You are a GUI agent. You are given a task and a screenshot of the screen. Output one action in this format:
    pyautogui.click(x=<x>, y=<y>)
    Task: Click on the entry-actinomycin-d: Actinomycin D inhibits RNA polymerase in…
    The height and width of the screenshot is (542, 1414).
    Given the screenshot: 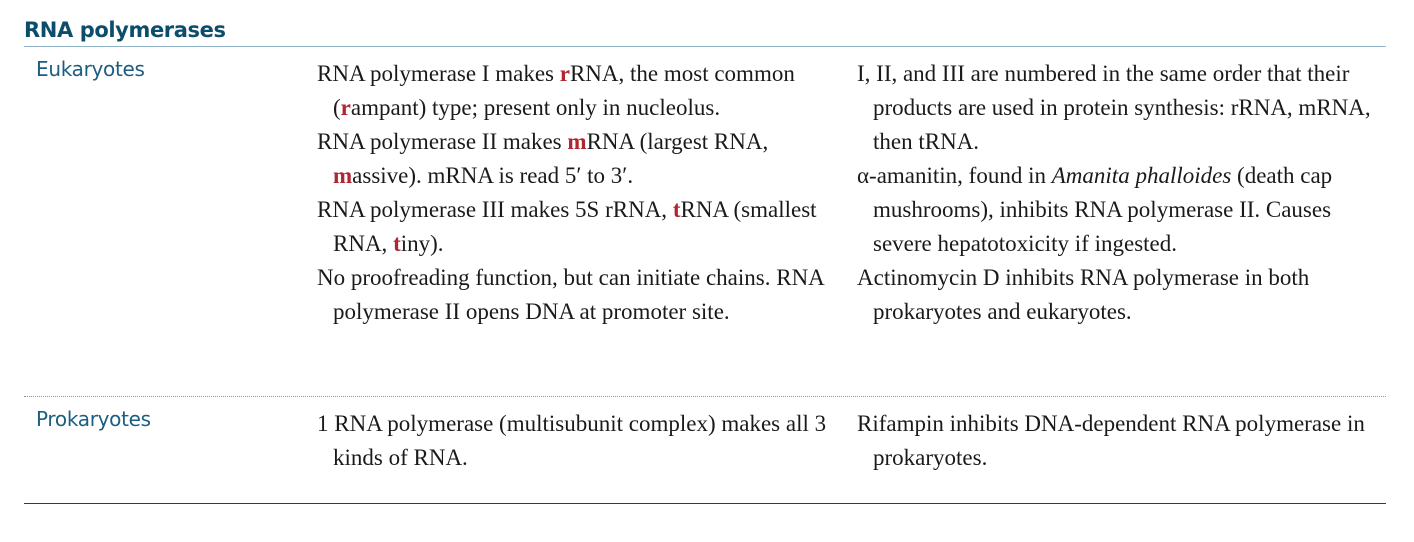 What is the action you would take?
    pyautogui.click(x=1083, y=294)
    